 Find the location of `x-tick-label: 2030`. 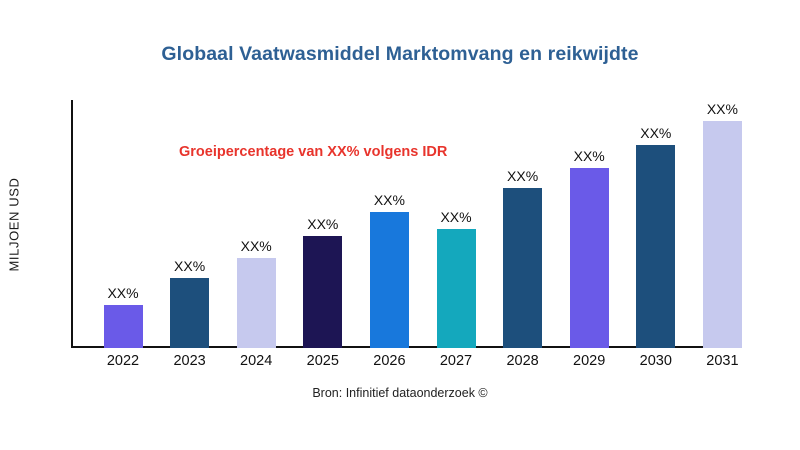

x-tick-label: 2030 is located at coordinates (655, 361).